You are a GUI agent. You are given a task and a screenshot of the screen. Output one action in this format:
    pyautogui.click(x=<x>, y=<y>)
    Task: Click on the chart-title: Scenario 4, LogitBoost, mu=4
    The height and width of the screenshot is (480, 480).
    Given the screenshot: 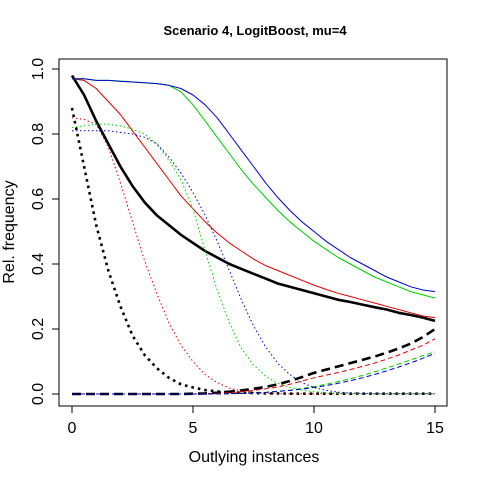 What is the action you would take?
    pyautogui.click(x=255, y=30)
    